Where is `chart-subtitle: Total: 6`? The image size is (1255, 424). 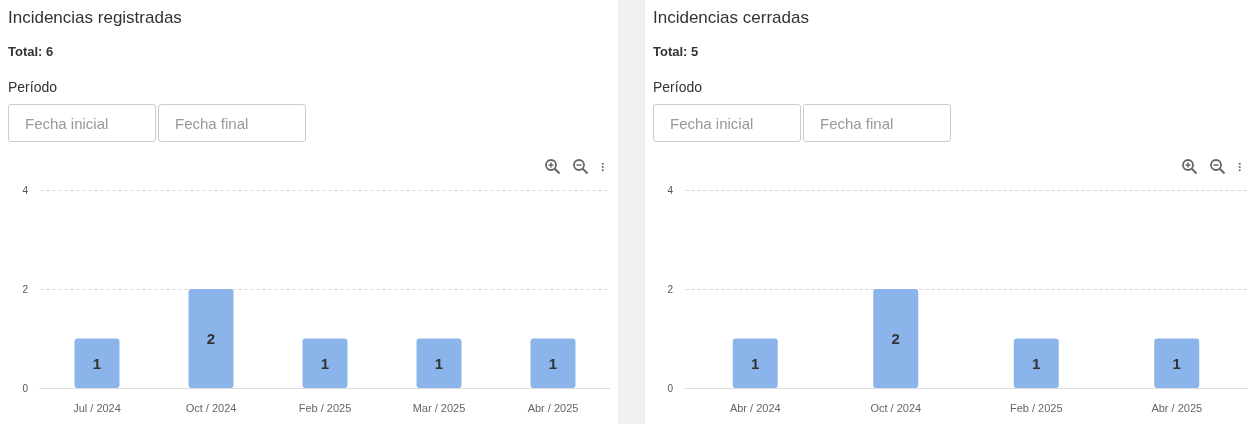
chart-subtitle: Total: 6 is located at coordinates (31, 51).